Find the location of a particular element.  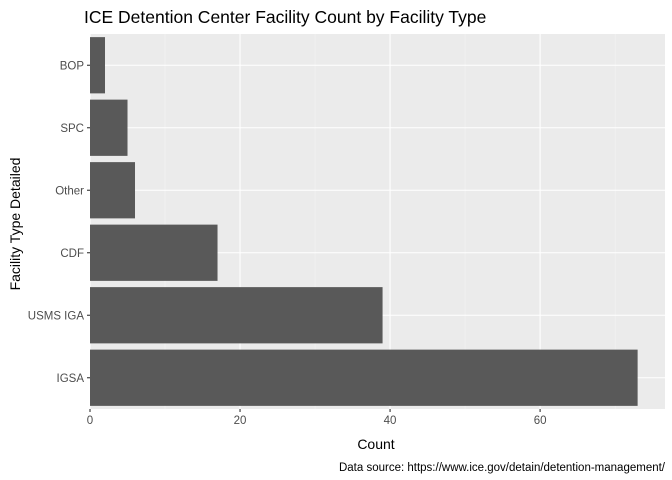

y-tick-label: CDF is located at coordinates (72, 254).